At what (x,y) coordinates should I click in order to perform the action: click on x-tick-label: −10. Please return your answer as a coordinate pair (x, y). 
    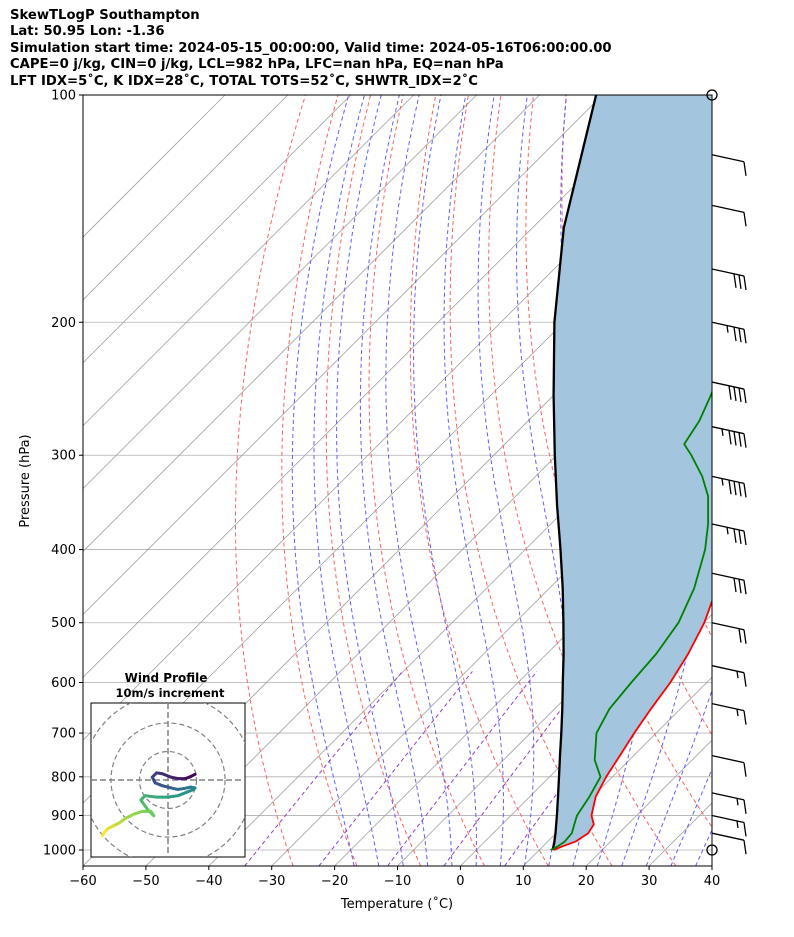
    Looking at the image, I should click on (397, 881).